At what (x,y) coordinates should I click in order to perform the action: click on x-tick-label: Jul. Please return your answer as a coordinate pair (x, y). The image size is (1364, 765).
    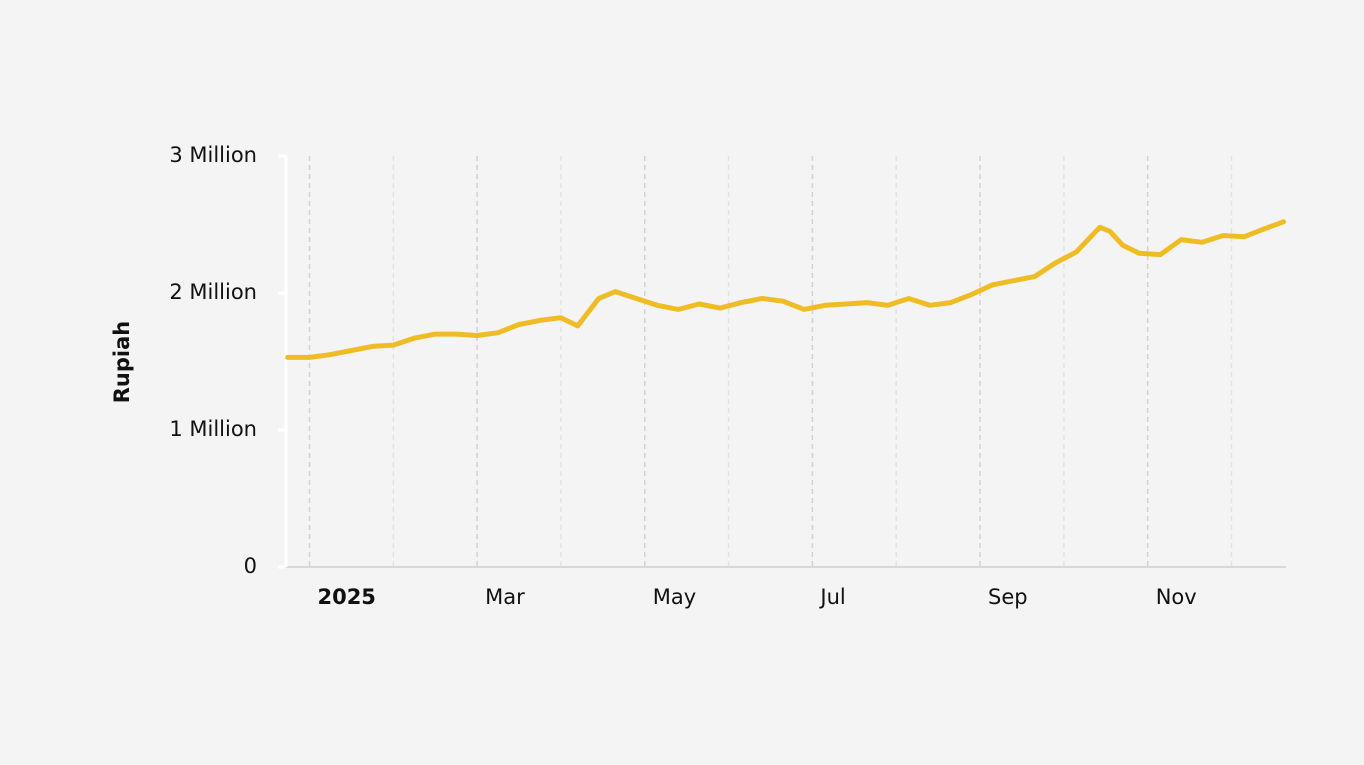
    Looking at the image, I should click on (831, 597).